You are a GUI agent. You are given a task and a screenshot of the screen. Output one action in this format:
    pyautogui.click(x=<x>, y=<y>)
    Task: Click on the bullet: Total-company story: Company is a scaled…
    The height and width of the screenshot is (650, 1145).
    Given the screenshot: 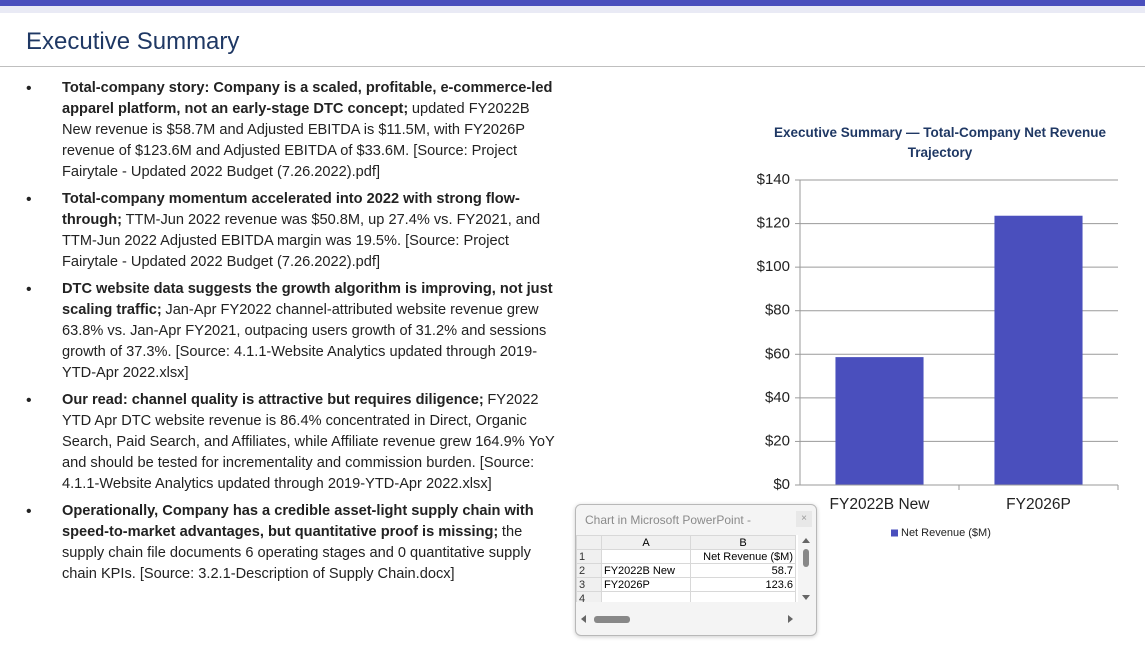 What is the action you would take?
    pyautogui.click(x=291, y=130)
    